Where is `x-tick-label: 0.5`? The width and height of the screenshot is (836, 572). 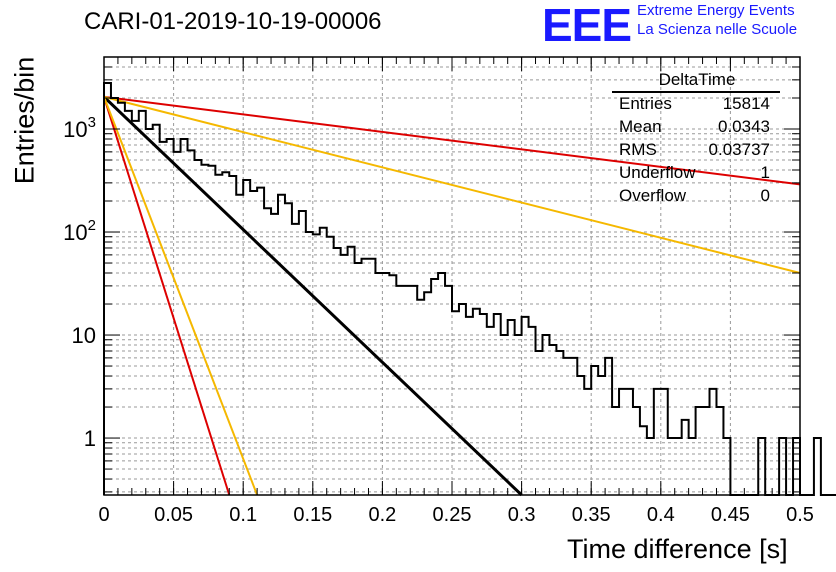
x-tick-label: 0.5 is located at coordinates (800, 515).